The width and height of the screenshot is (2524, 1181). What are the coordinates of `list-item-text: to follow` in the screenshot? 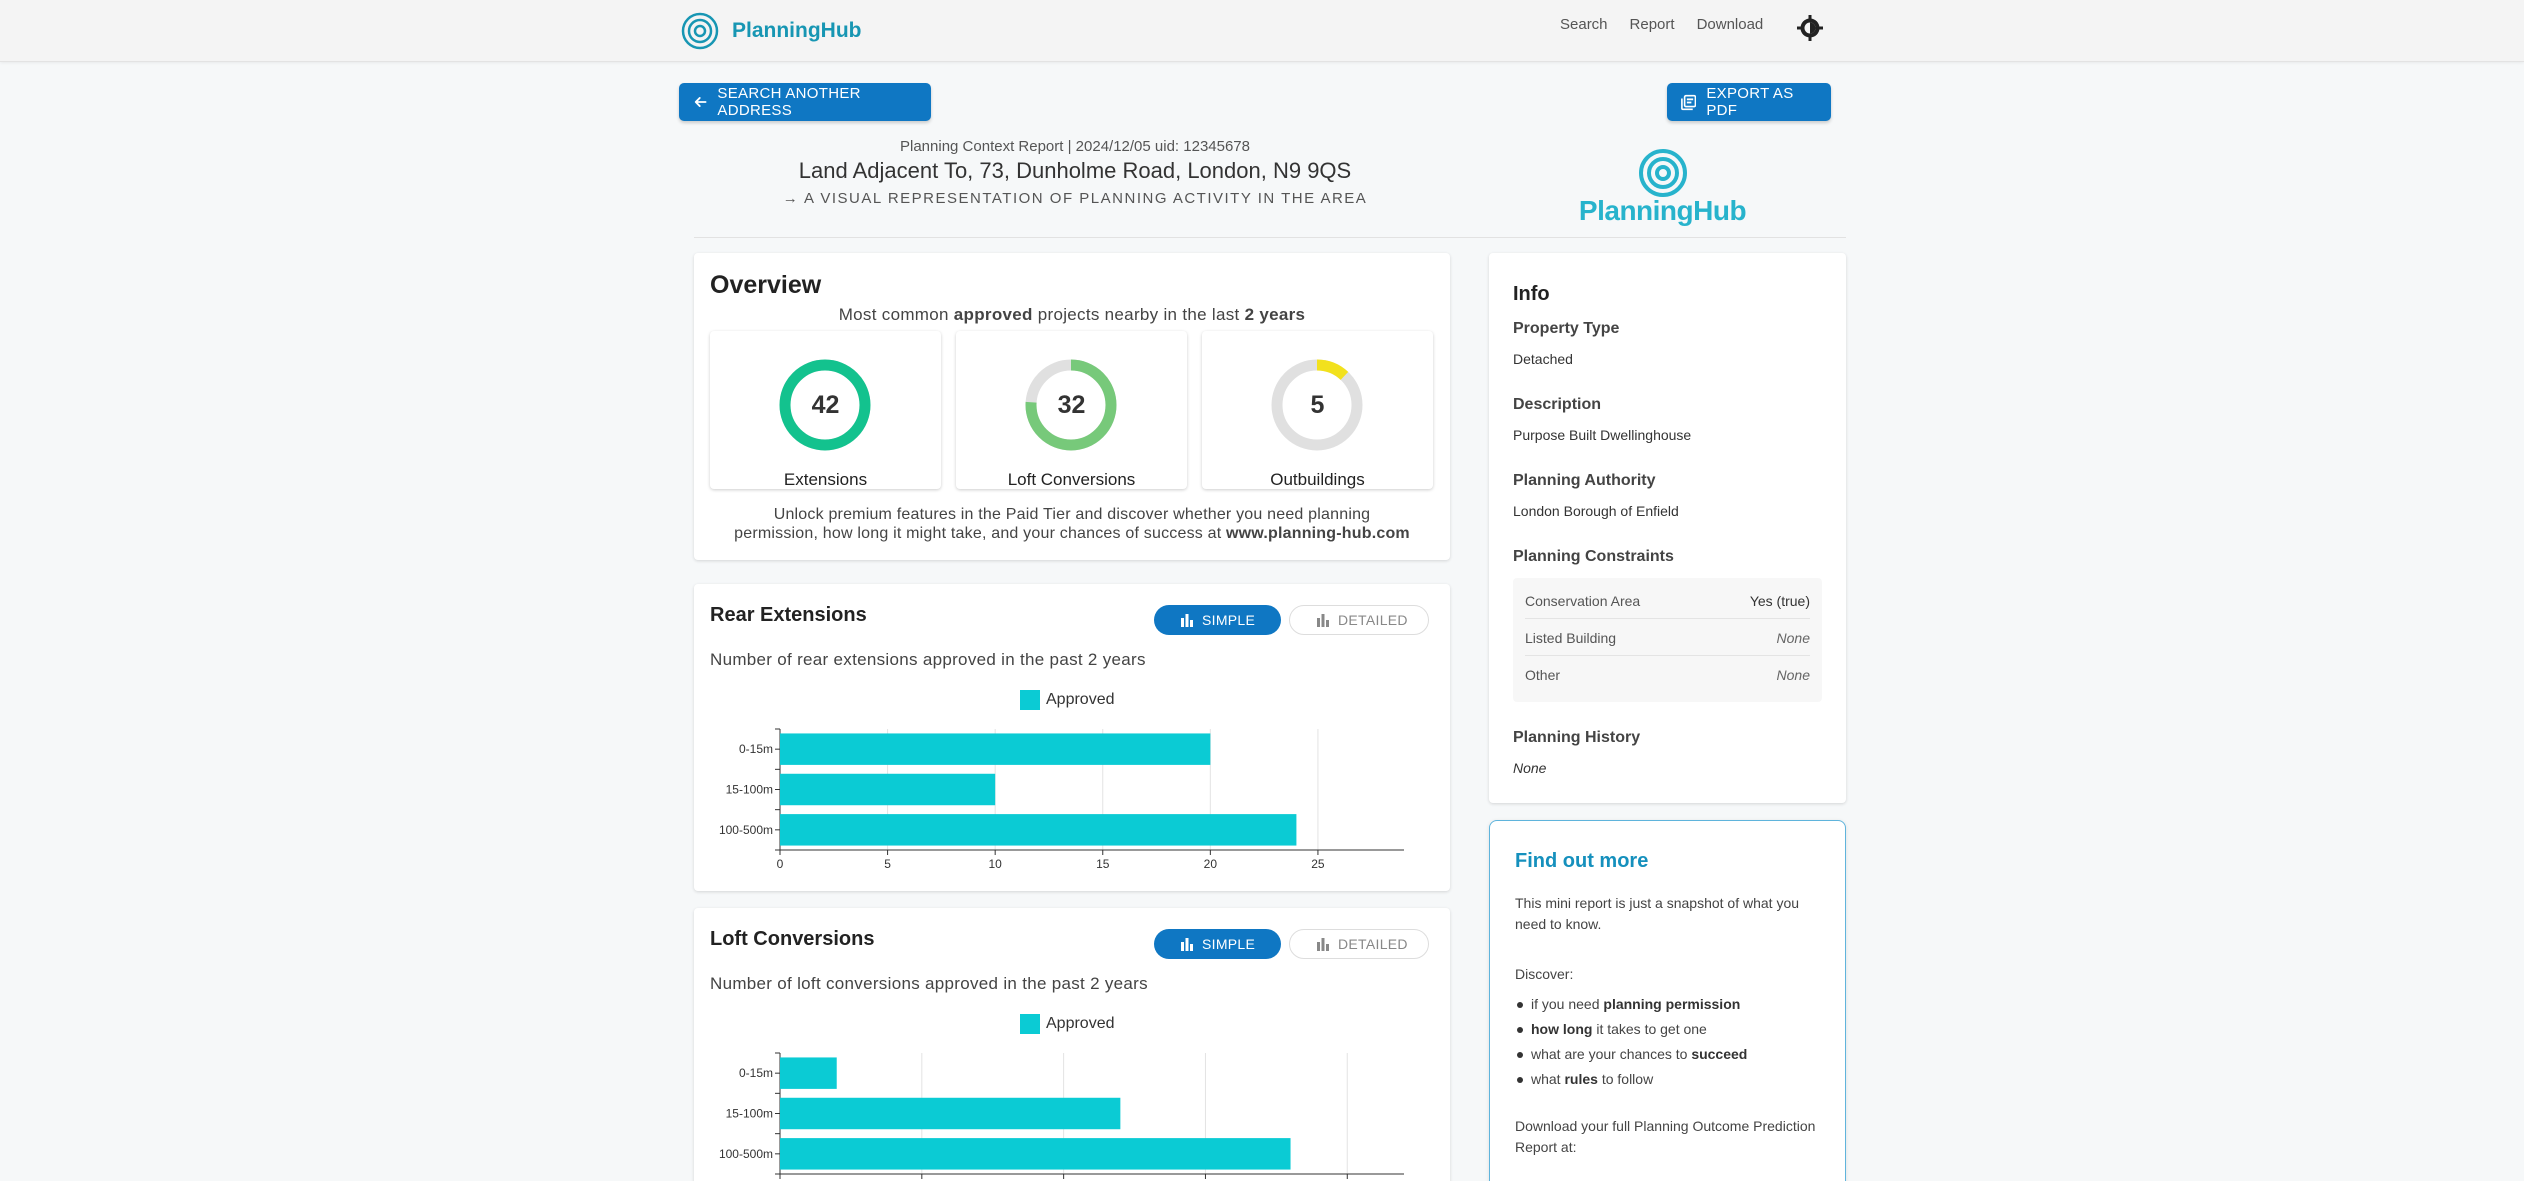 It's located at (1625, 1079).